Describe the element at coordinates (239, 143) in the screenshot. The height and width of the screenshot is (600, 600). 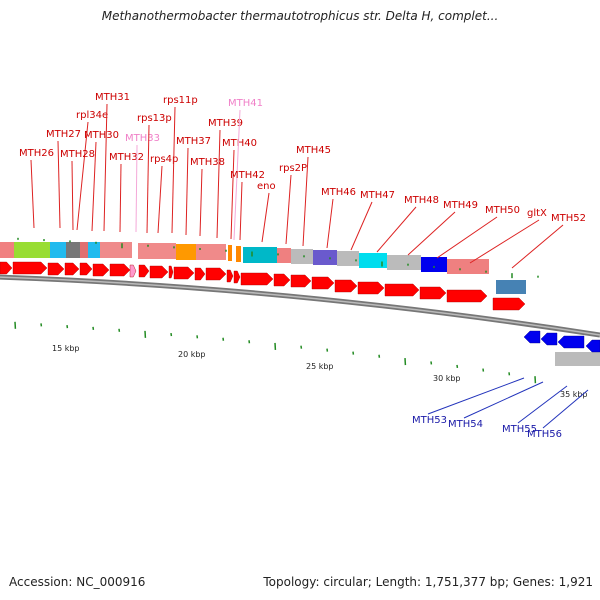
I see `gene-label: MTH40` at that location.